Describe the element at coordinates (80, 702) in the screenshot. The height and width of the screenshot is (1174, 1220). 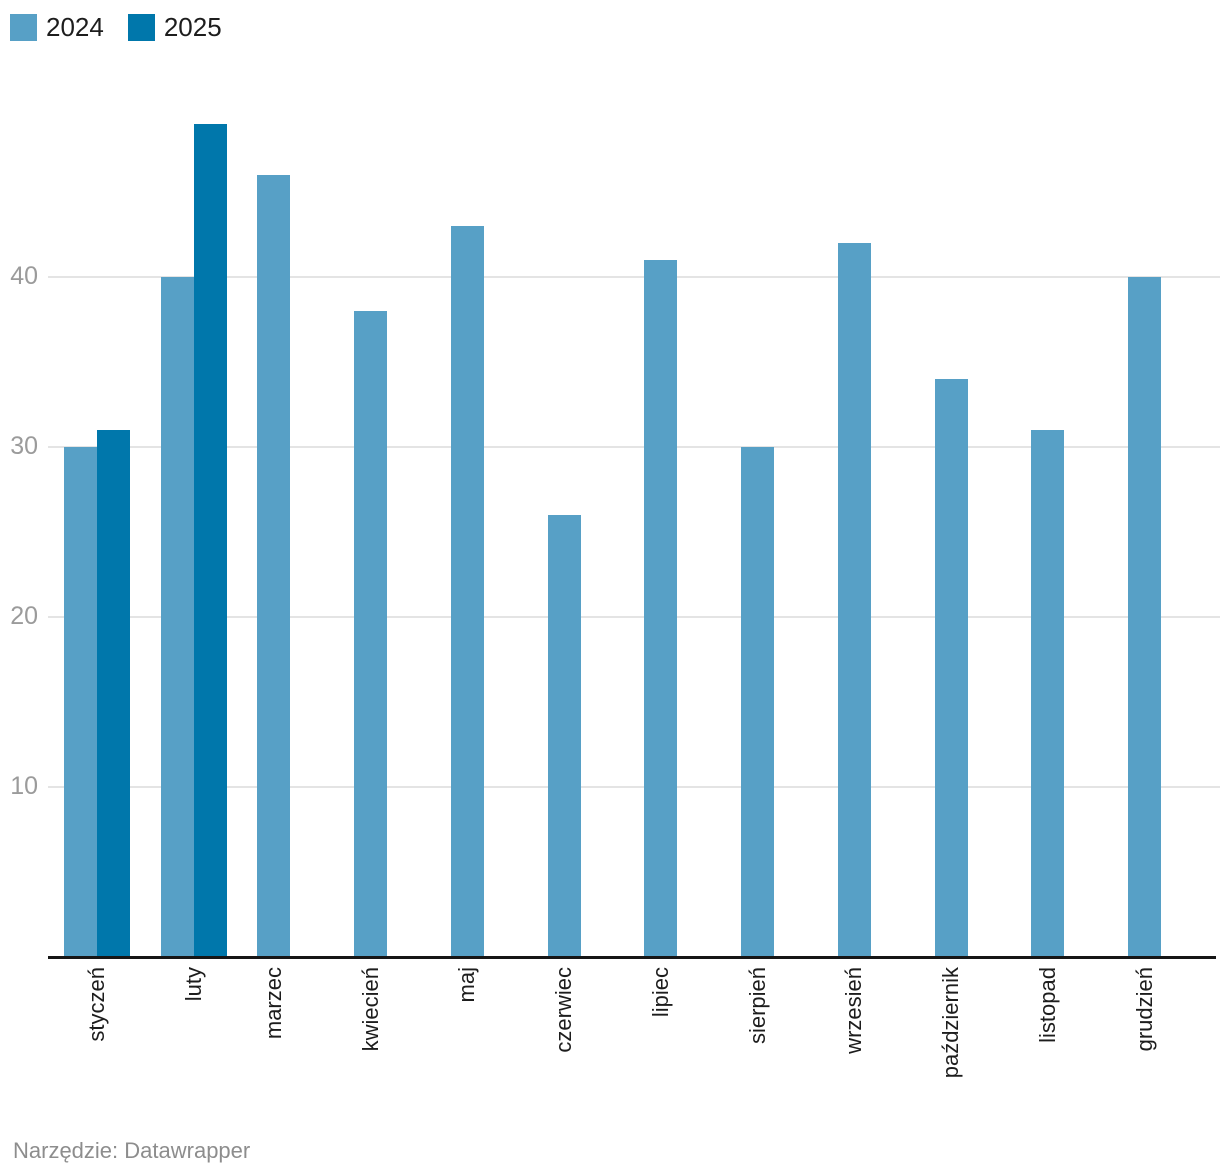
I see `bar-2024-styczen` at that location.